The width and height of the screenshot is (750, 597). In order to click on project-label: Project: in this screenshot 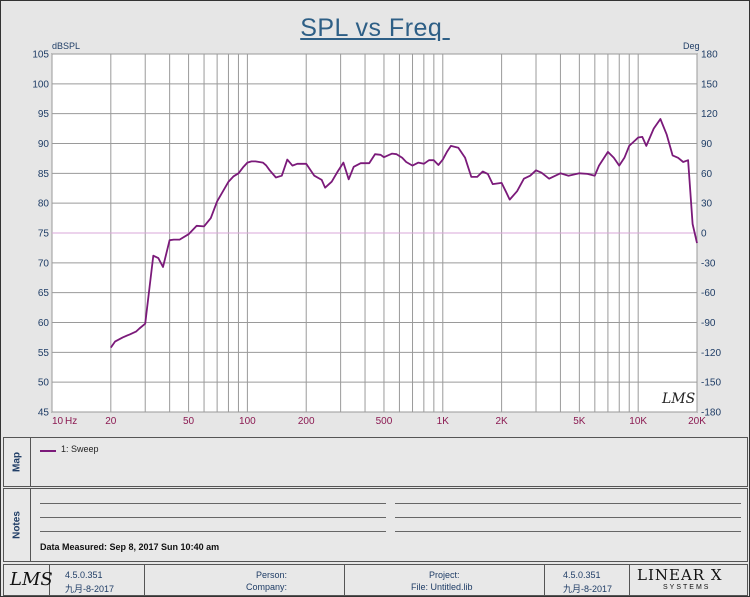, I will do `click(444, 575)`.